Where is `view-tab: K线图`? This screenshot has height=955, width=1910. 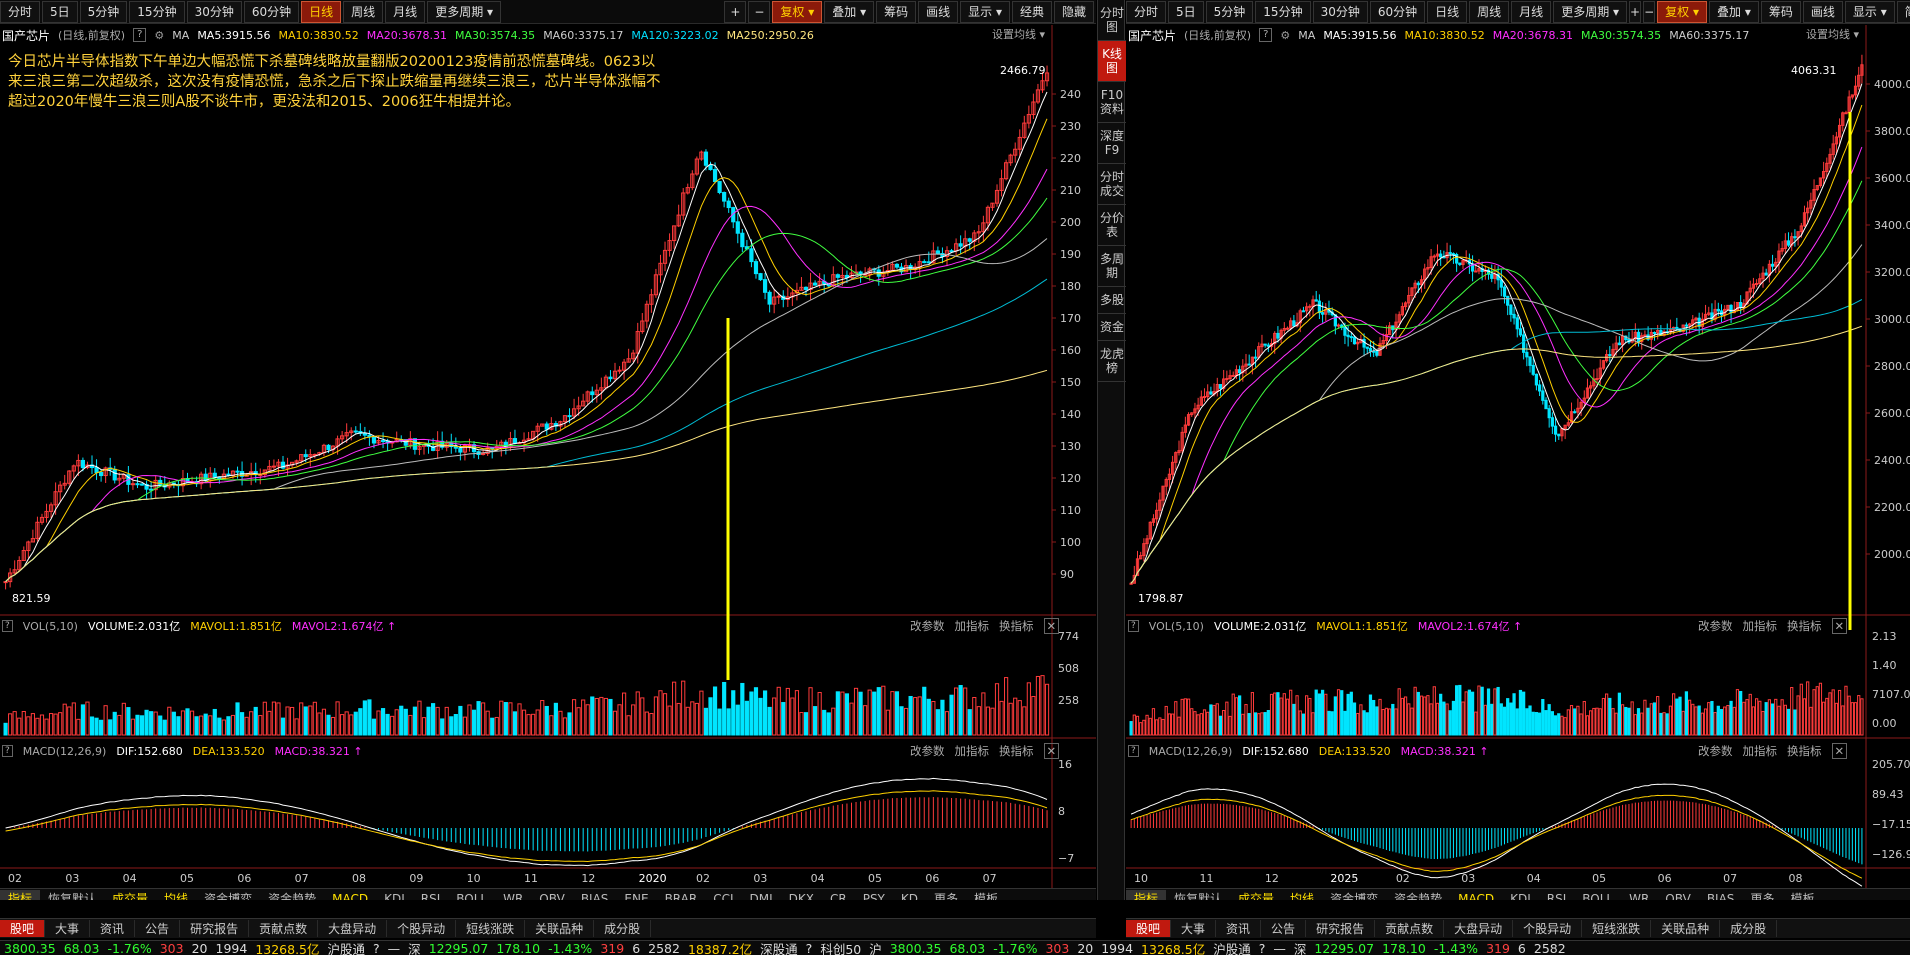
view-tab: K线图 is located at coordinates (1112, 61).